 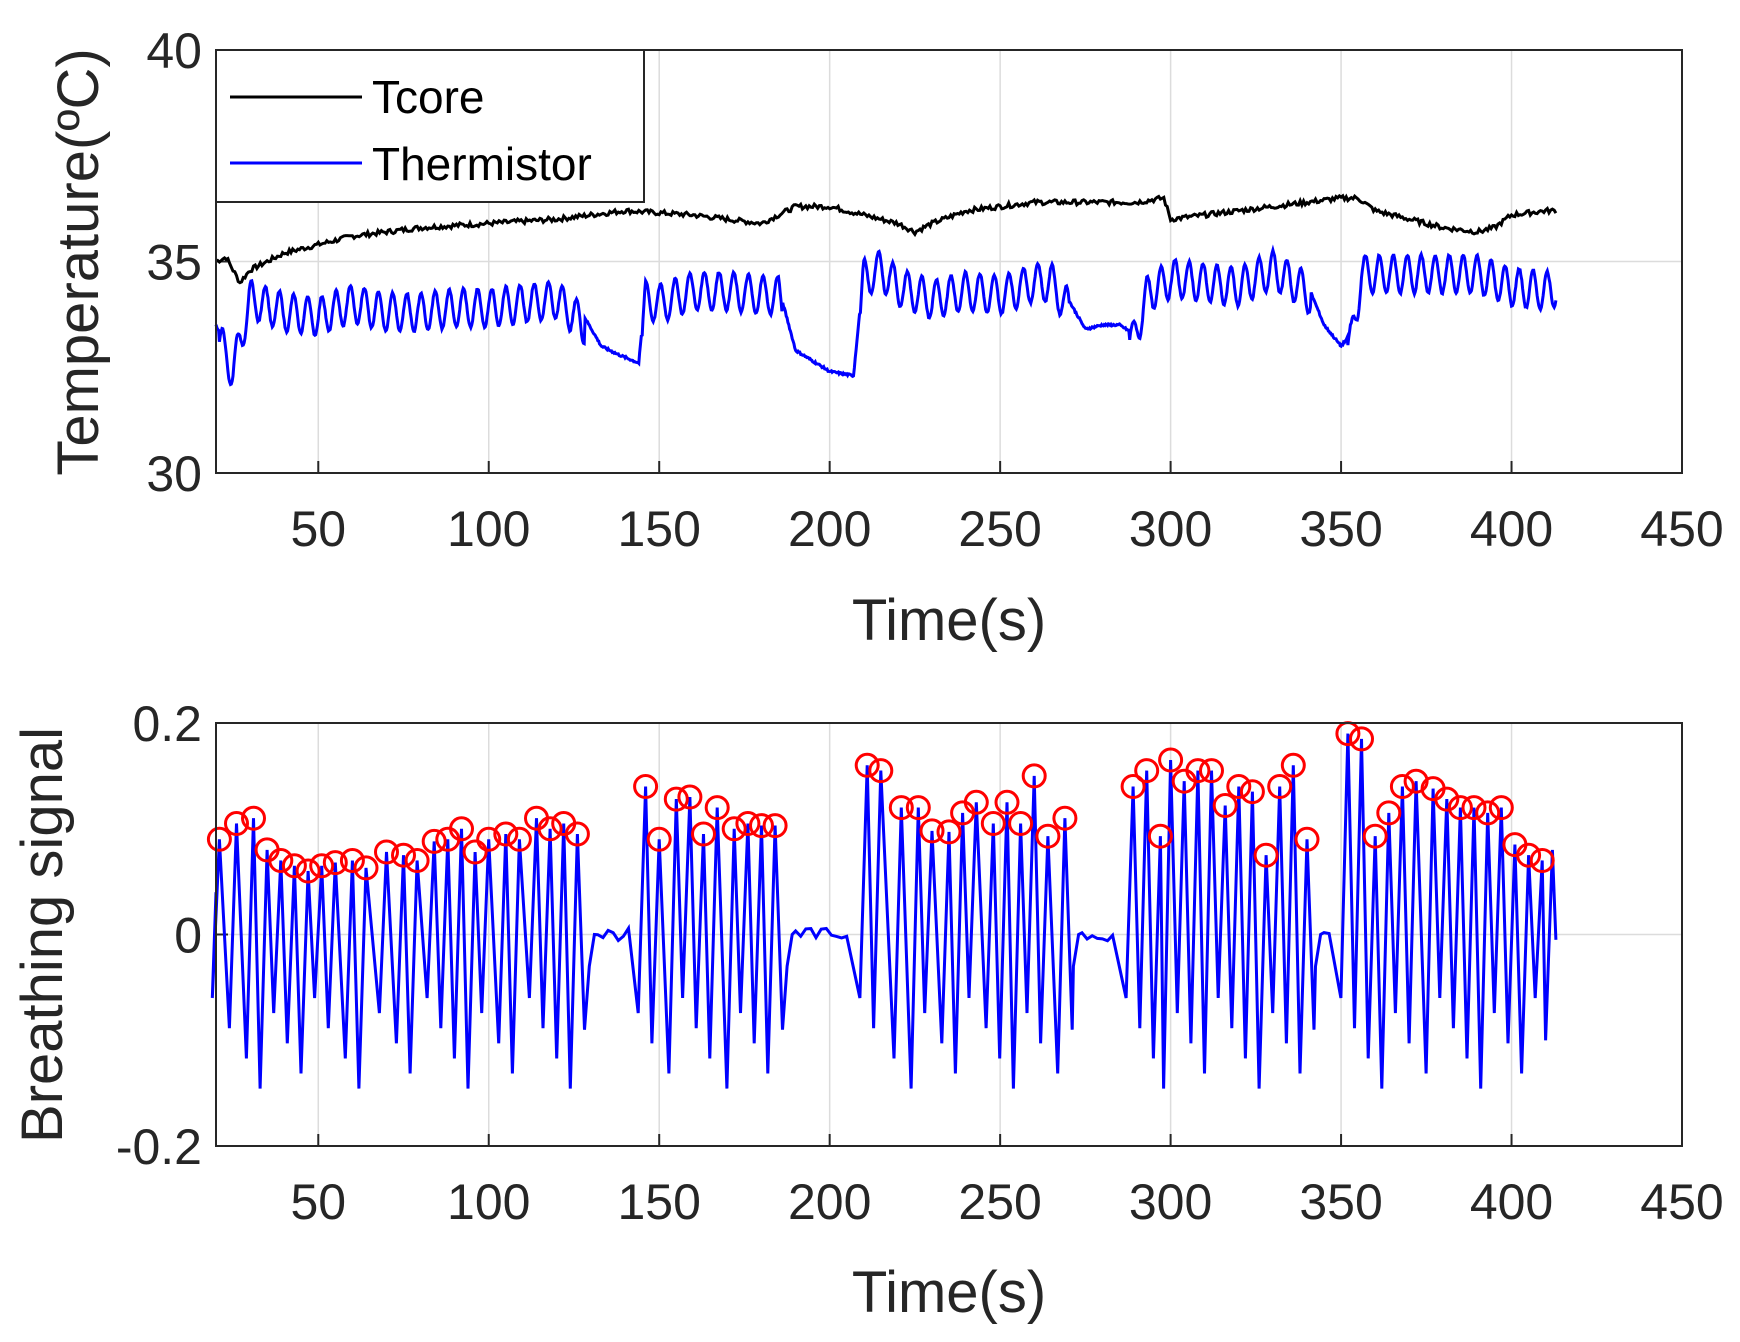 What do you see at coordinates (880, 802) in the screenshot?
I see `peak-markers` at bounding box center [880, 802].